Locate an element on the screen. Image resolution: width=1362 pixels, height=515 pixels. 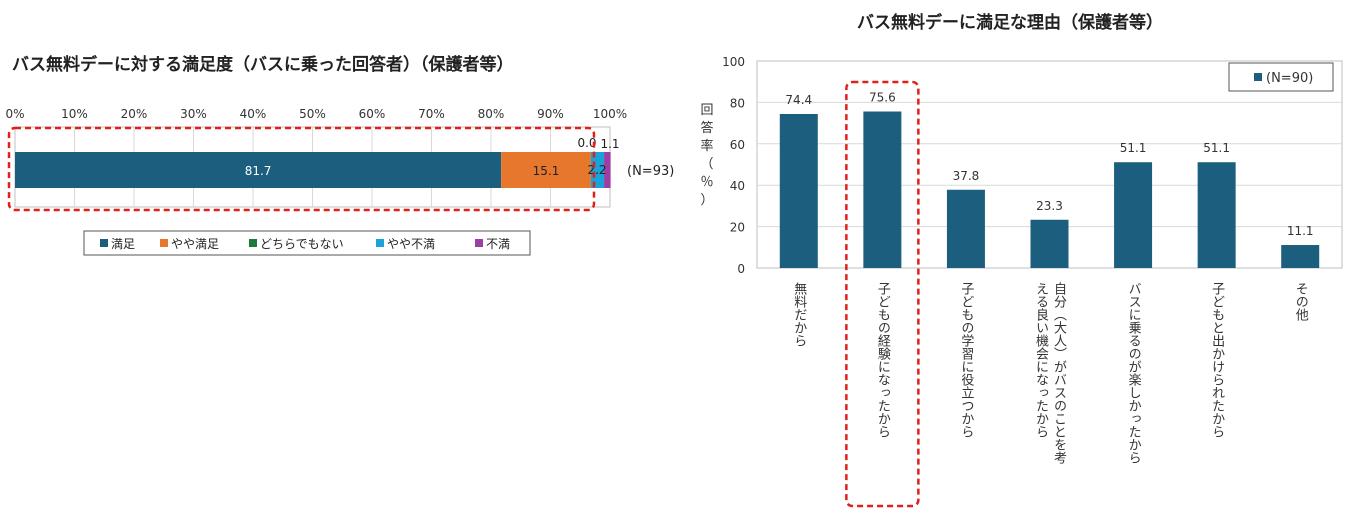
y-axis-label-char: ） is located at coordinates (706, 200).